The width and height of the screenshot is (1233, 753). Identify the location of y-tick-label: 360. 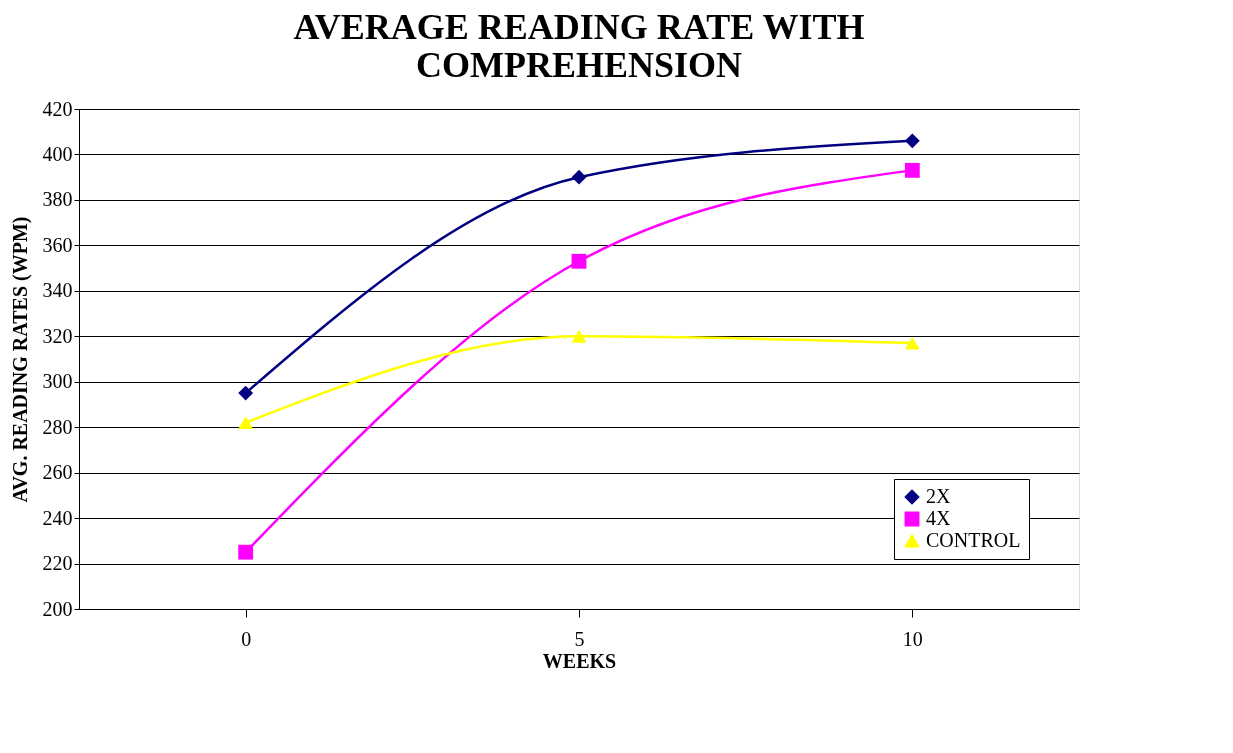
(57, 244).